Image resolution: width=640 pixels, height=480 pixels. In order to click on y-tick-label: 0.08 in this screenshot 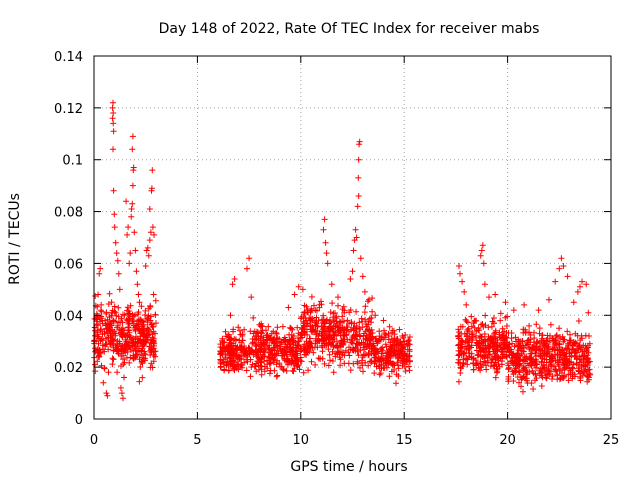, I will do `click(68, 213)`.